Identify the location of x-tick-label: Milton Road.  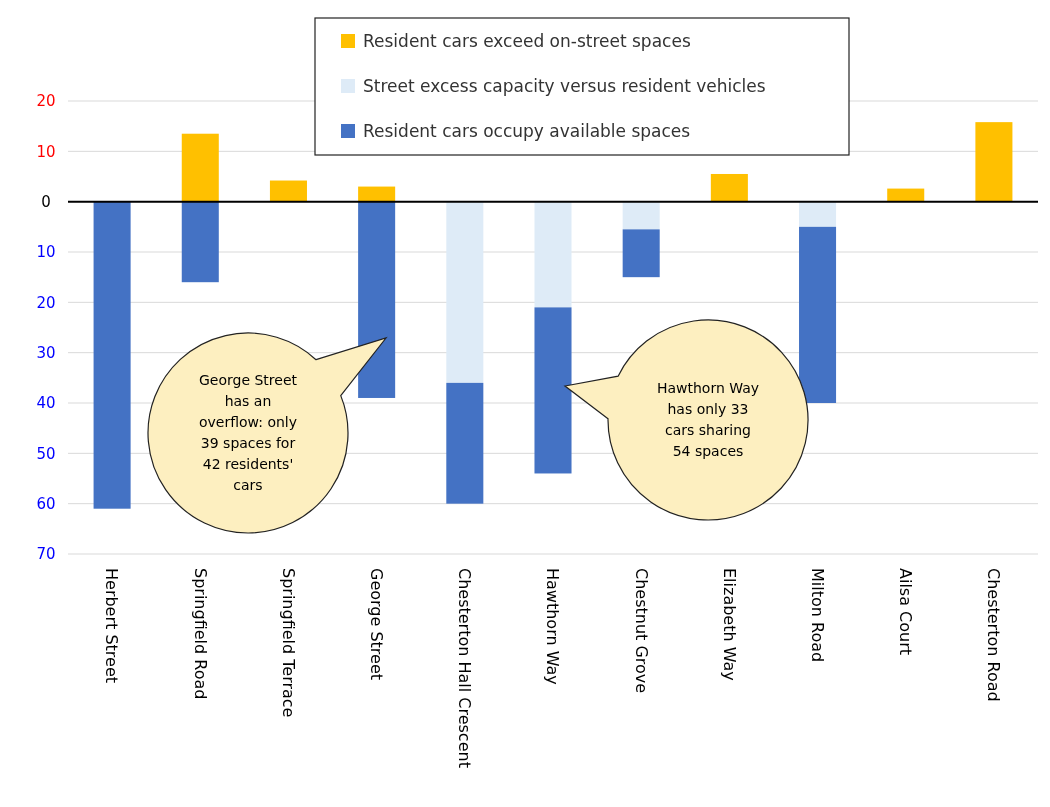
(817, 615).